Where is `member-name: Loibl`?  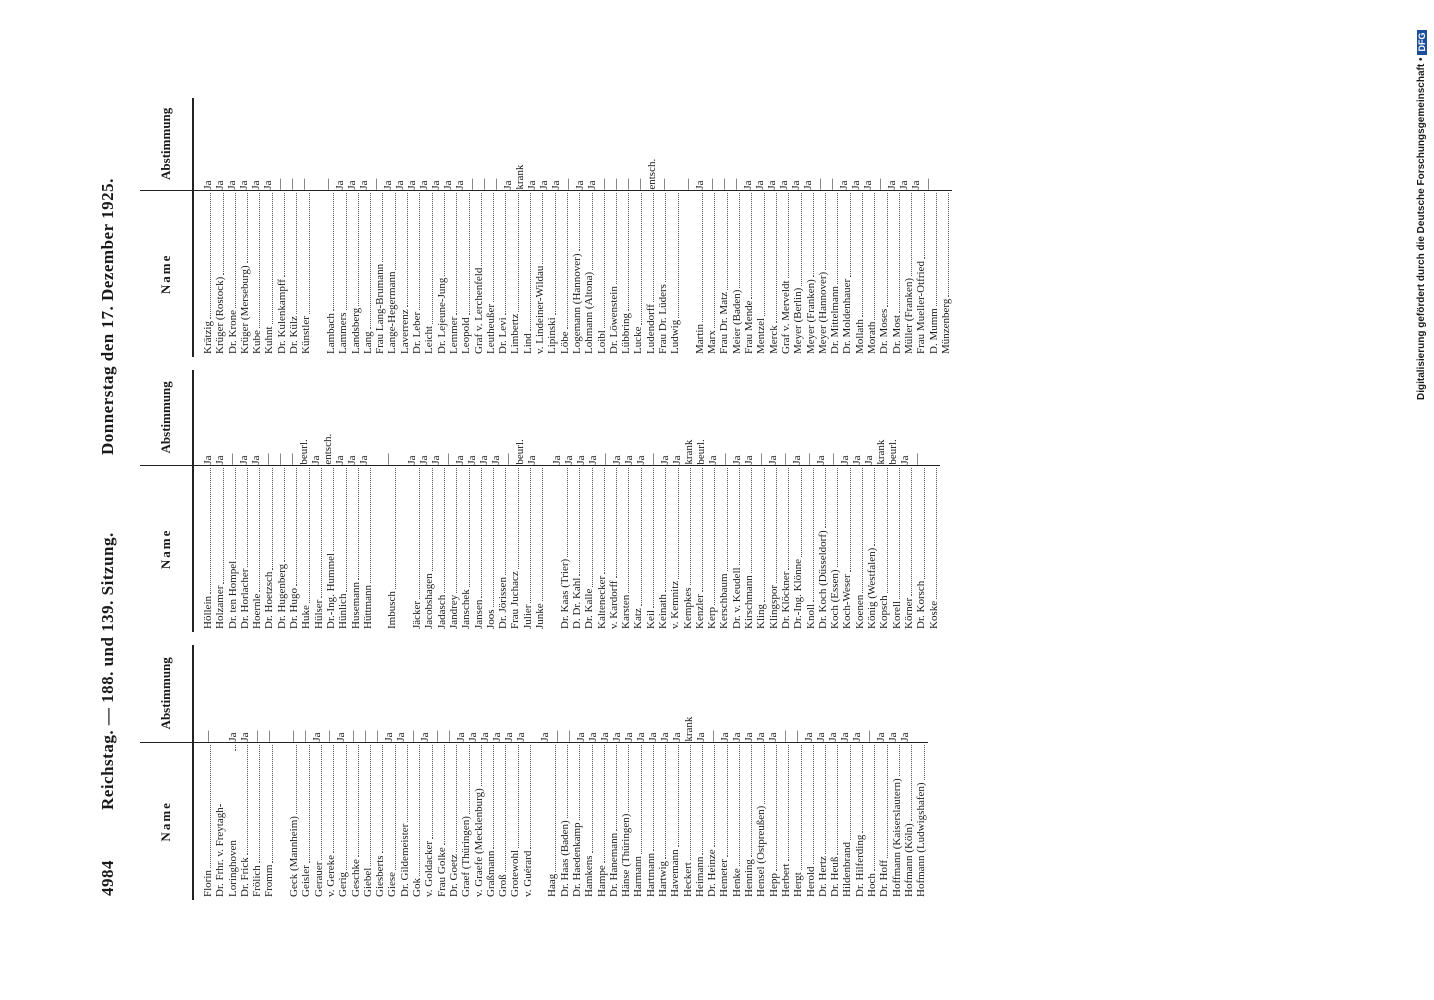 member-name: Loibl is located at coordinates (601, 342).